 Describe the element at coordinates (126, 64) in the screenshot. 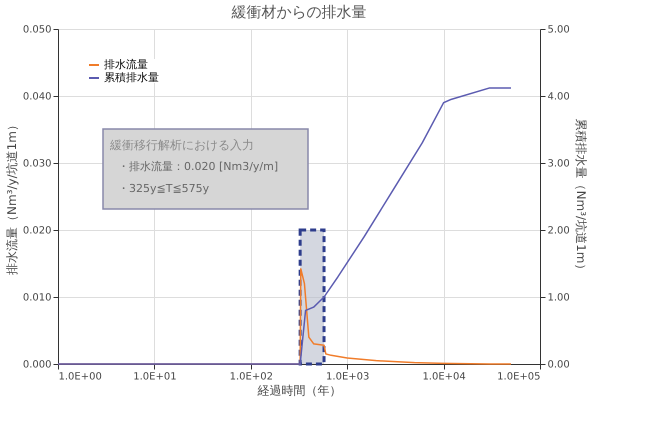

I see `legend-label: 排水流量` at that location.